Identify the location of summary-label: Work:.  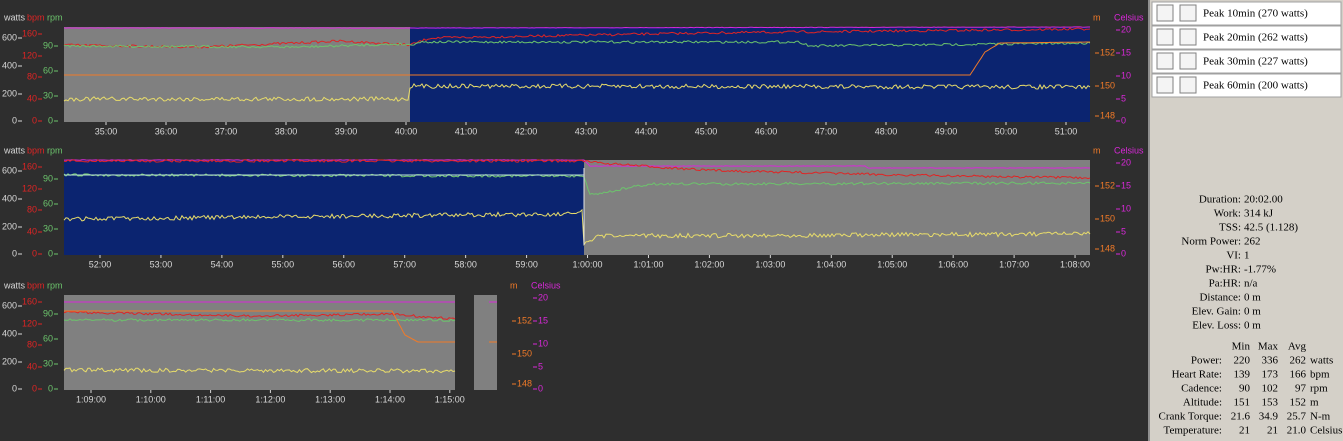
(1227, 214).